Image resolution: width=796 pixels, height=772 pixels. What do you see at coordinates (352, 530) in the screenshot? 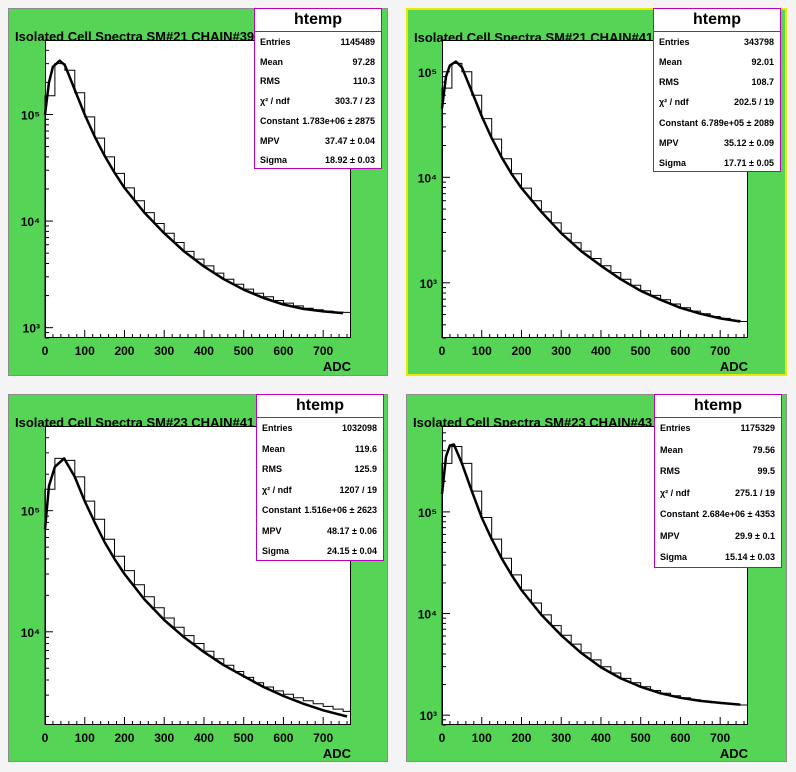
I see `stats-value: 48.17 ± 0.06` at bounding box center [352, 530].